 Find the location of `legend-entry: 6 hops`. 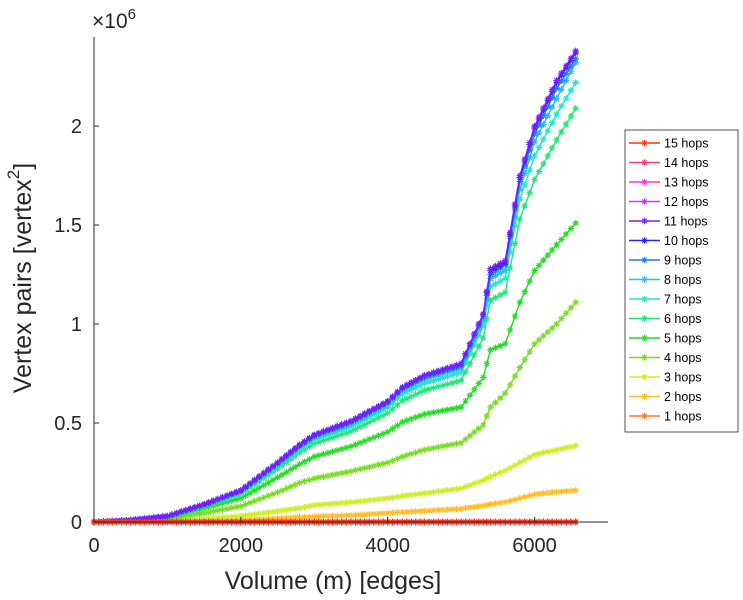

legend-entry: 6 hops is located at coordinates (665, 319).